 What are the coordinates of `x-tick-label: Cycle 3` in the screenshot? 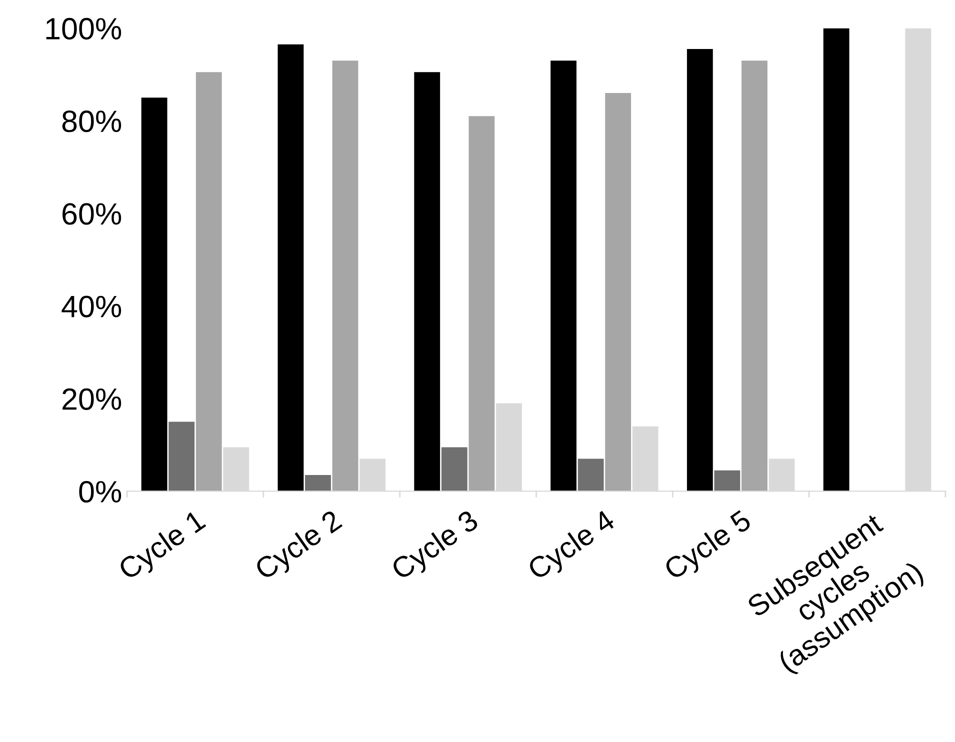 It's located at (436, 547).